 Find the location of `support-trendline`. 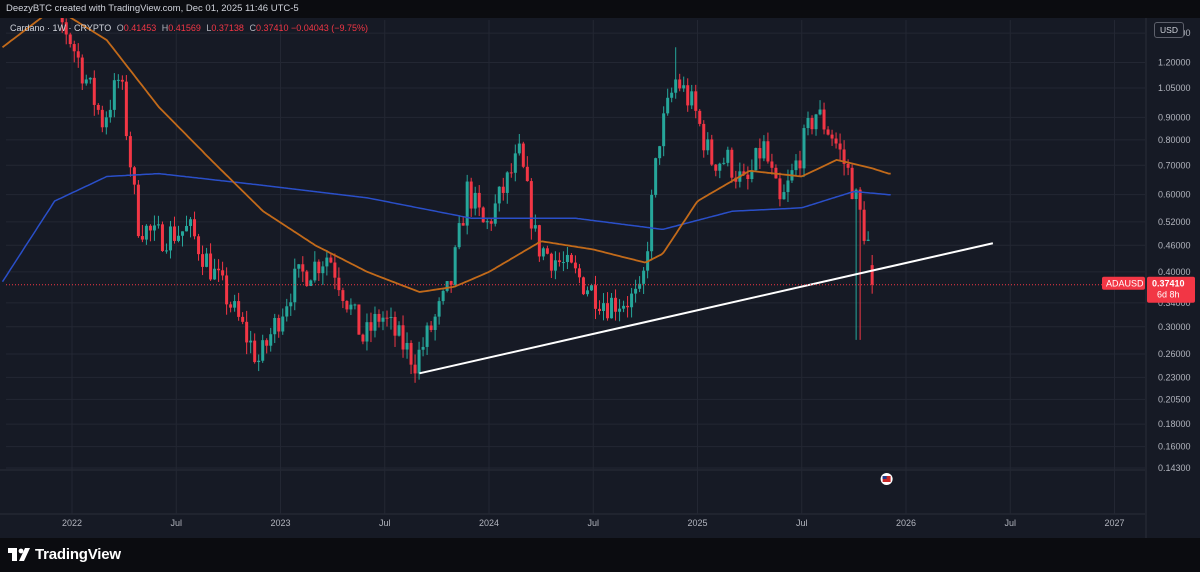

support-trendline is located at coordinates (706, 308).